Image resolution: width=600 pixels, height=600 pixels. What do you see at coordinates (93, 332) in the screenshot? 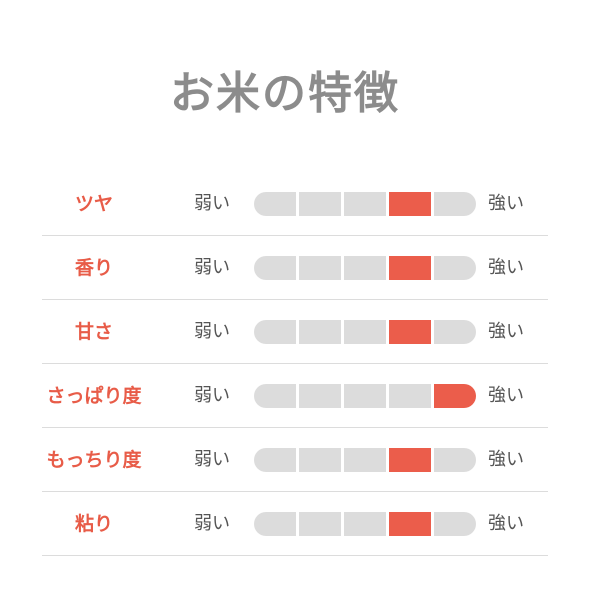
I see `attribute-label: 甘さ` at bounding box center [93, 332].